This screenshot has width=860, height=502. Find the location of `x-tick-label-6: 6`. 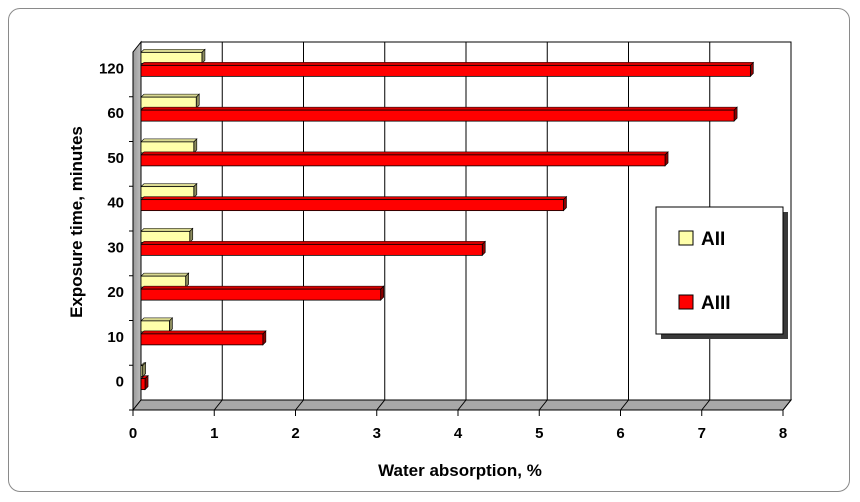

x-tick-label-6: 6 is located at coordinates (620, 433).